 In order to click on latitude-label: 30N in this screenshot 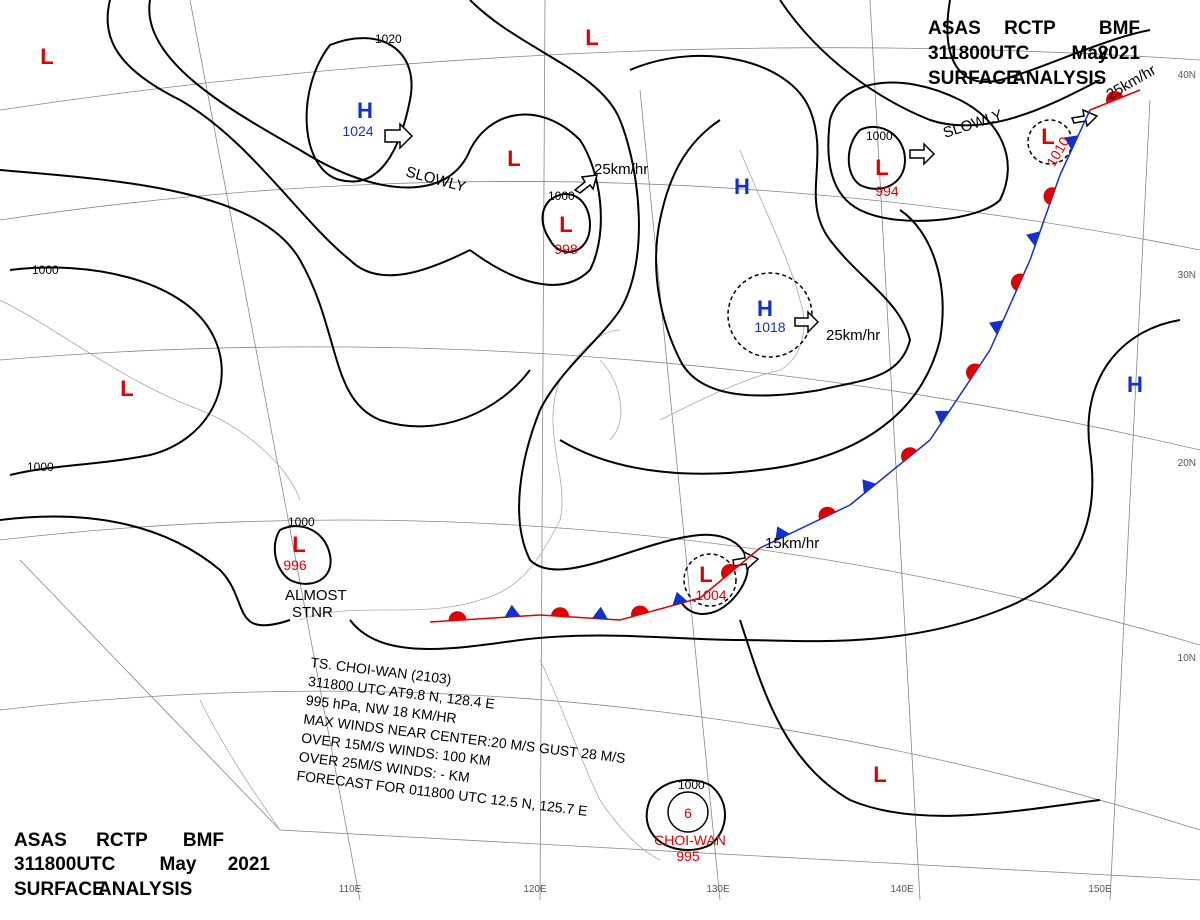, I will do `click(1187, 275)`.